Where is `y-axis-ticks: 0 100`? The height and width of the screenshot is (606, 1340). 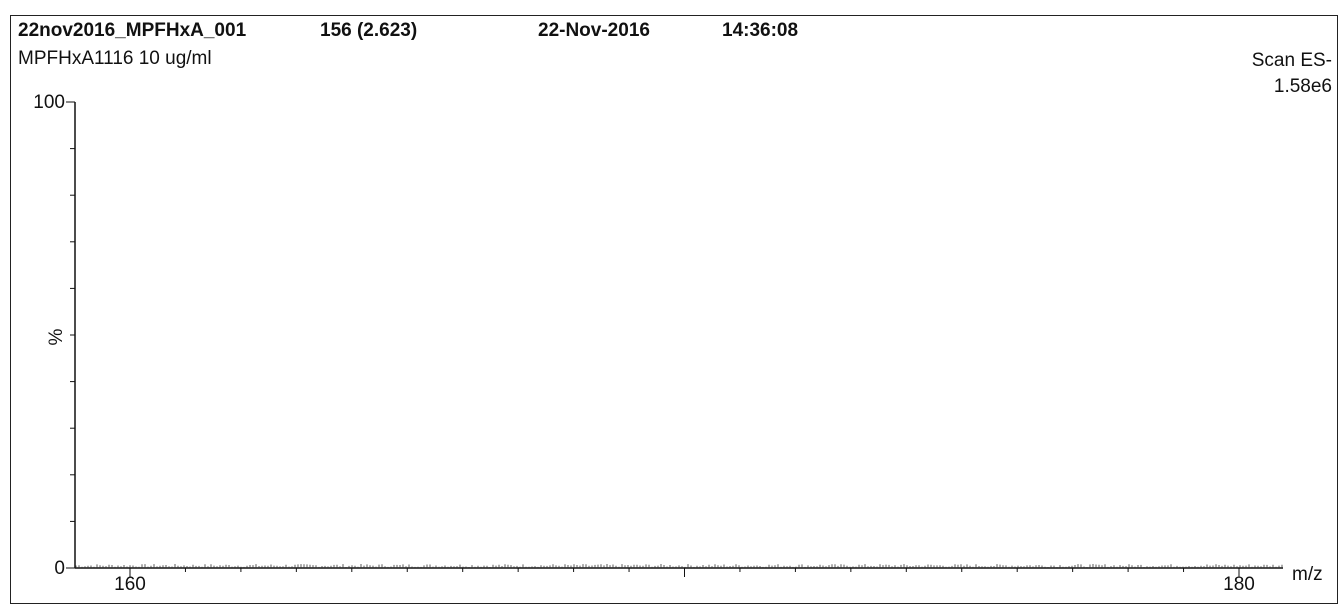 y-axis-ticks: 0 100 is located at coordinates (54, 335).